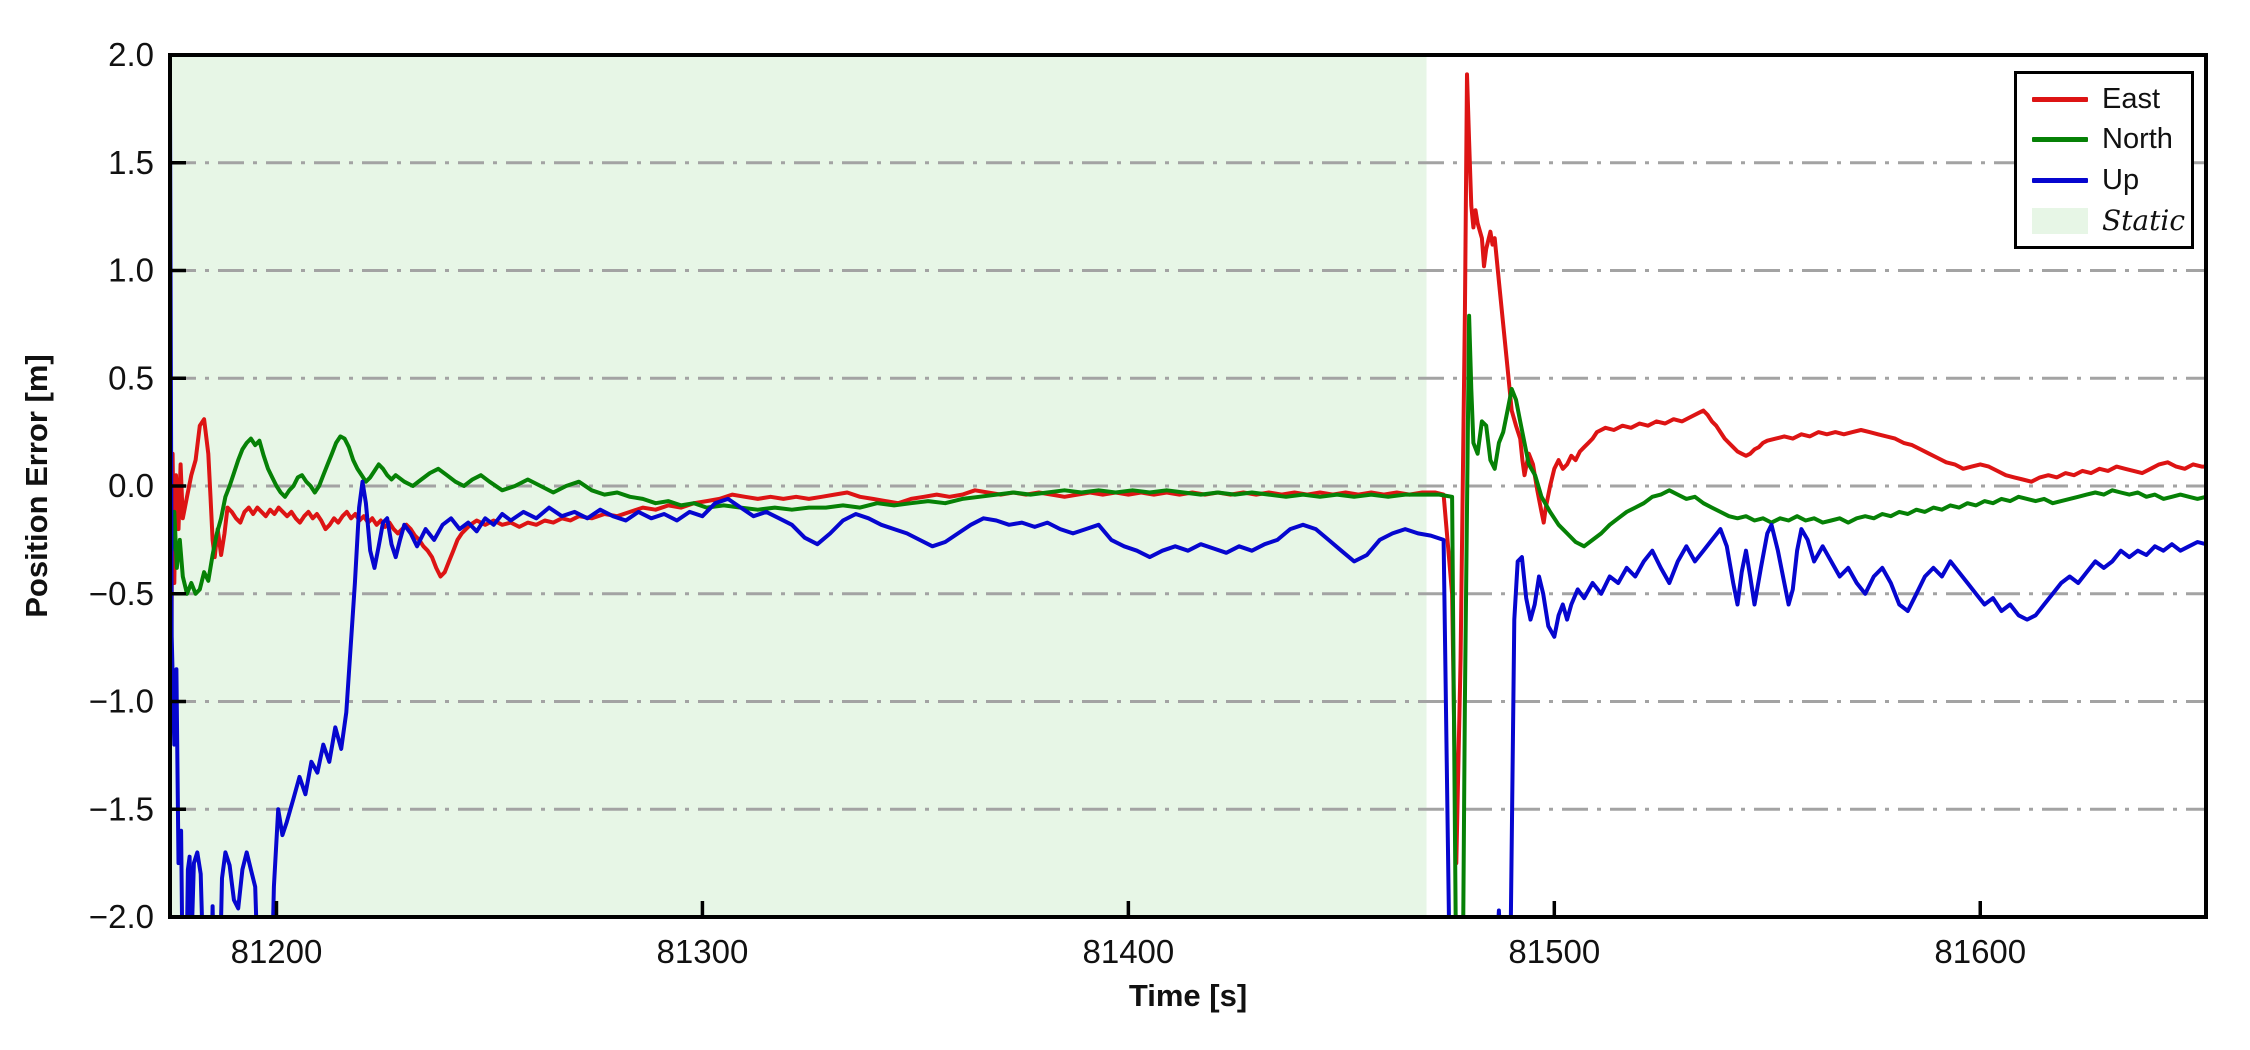  Describe the element at coordinates (1188, 995) in the screenshot. I see `x-axis-title: Time [s]` at that location.